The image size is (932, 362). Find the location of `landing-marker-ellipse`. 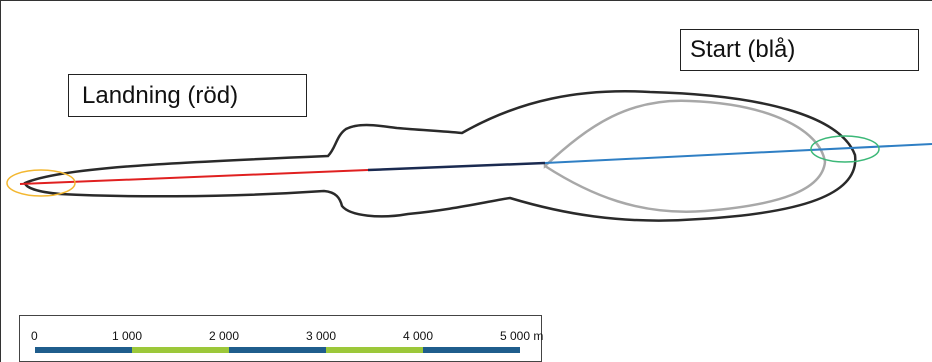

landing-marker-ellipse is located at coordinates (41, 183).